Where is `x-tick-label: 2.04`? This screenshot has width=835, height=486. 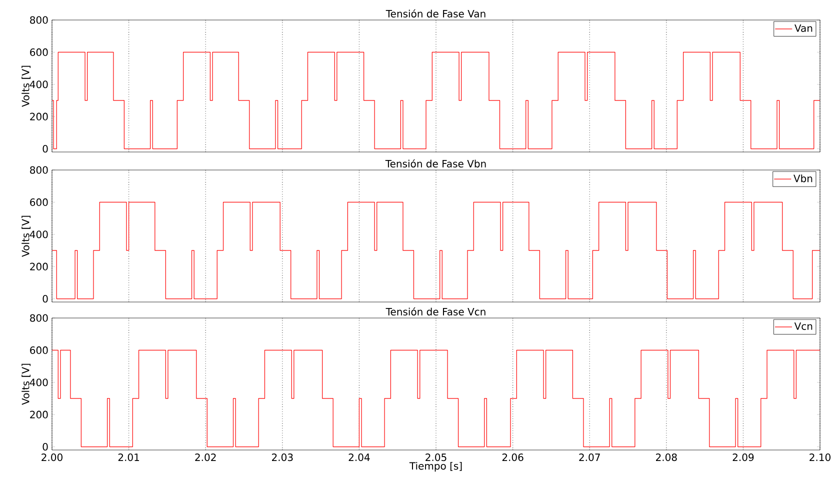
x-tick-label: 2.04 is located at coordinates (359, 458).